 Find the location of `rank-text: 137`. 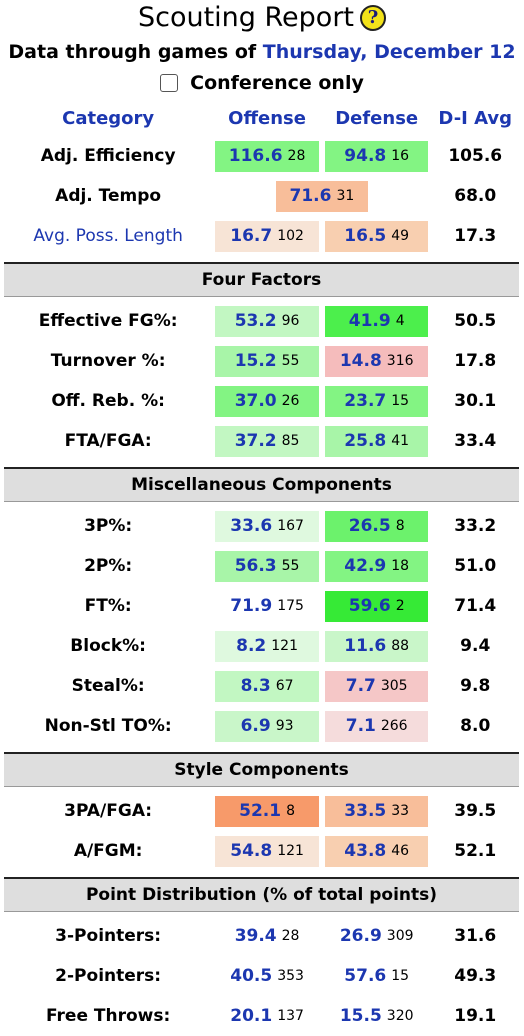

rank-text: 137 is located at coordinates (290, 1016).